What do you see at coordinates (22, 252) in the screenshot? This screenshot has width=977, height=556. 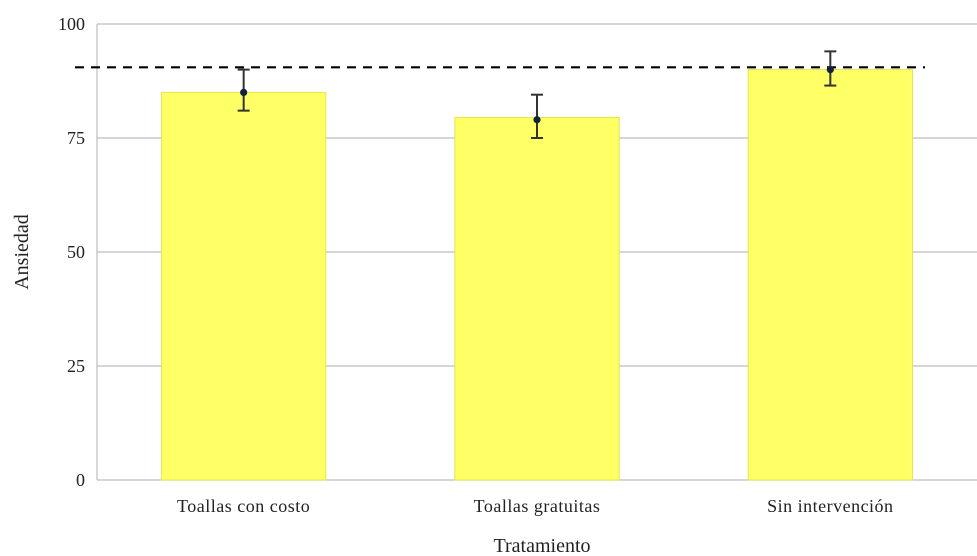 I see `y-axis-title: Ansiedad` at bounding box center [22, 252].